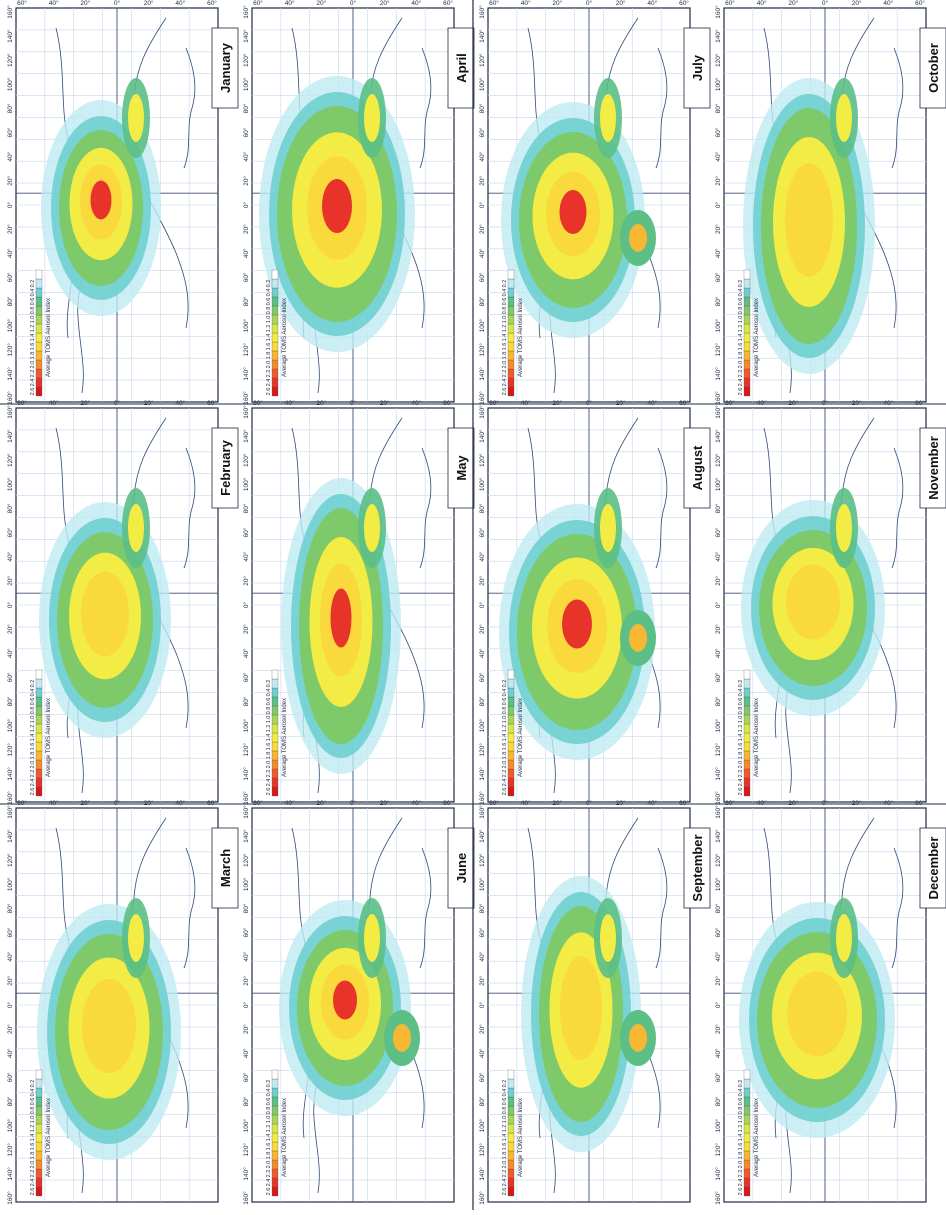 The width and height of the screenshot is (946, 1215). Describe the element at coordinates (932, 468) in the screenshot. I see `month-title: November` at that location.